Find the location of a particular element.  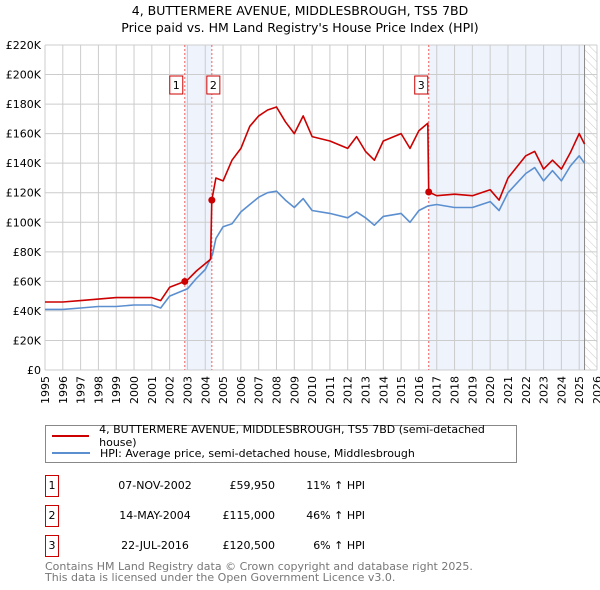

x-tick-label: 2013 is located at coordinates (366, 390).